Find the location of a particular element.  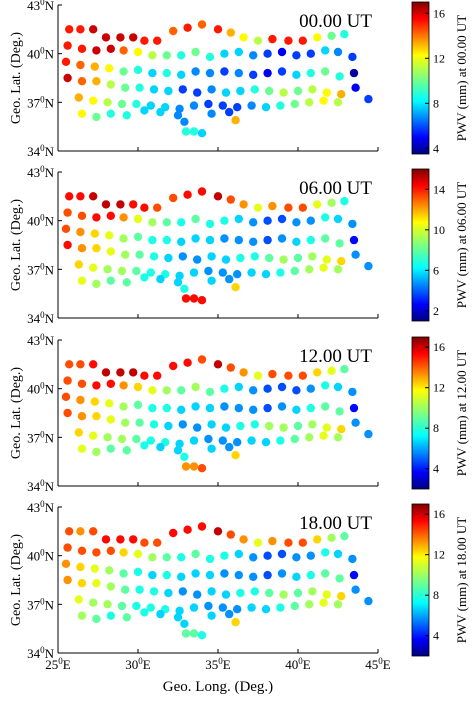

colorbar-label: PWV (mm) at 12.00 UT is located at coordinates (461, 413).